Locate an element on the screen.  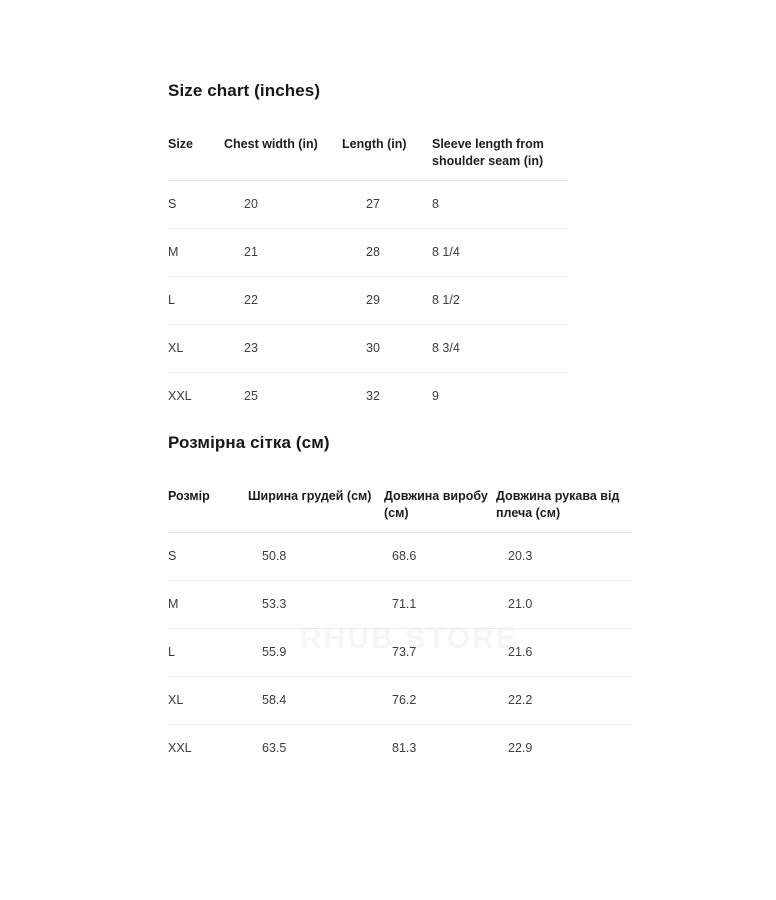
table-row: XXL 63.5 81.3 22.9 is located at coordinates (400, 749).